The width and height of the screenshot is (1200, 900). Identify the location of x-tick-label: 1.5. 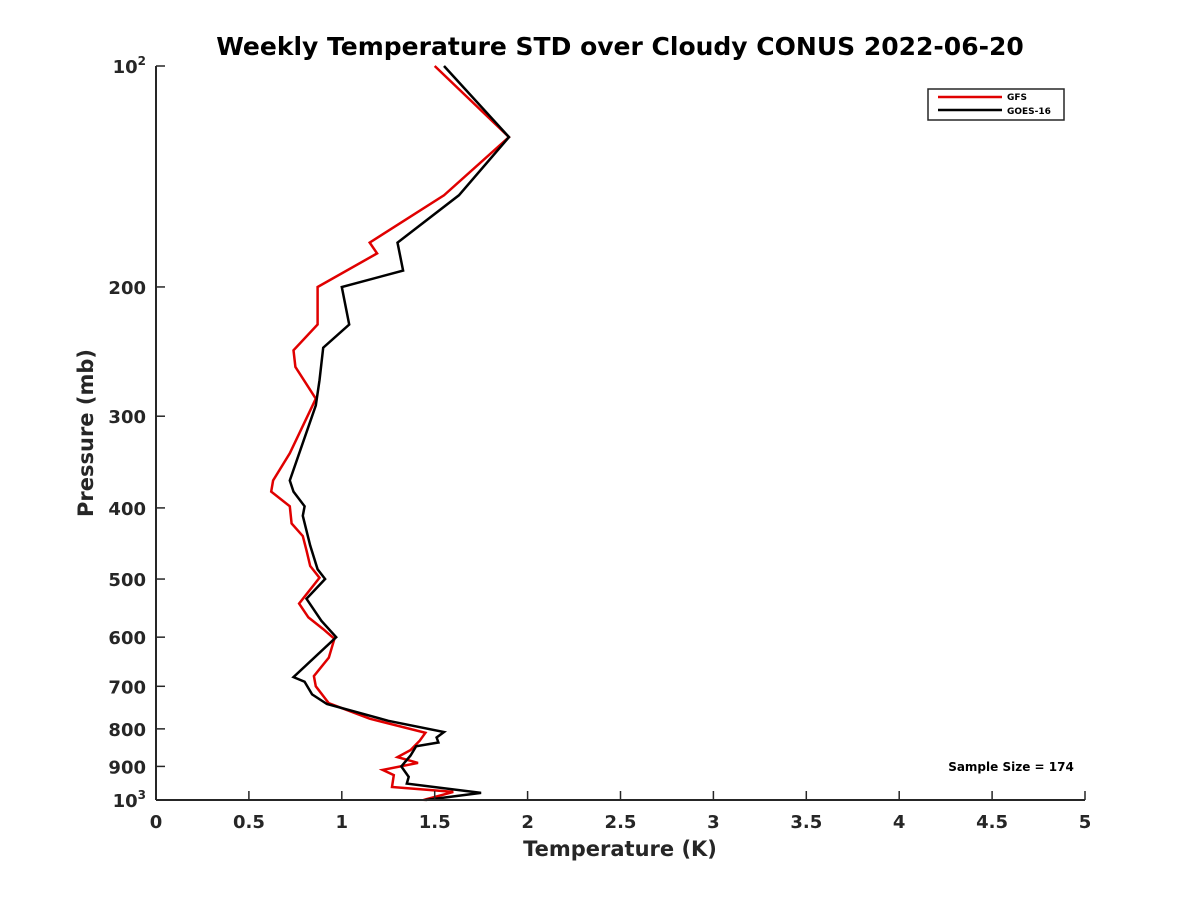
(435, 822).